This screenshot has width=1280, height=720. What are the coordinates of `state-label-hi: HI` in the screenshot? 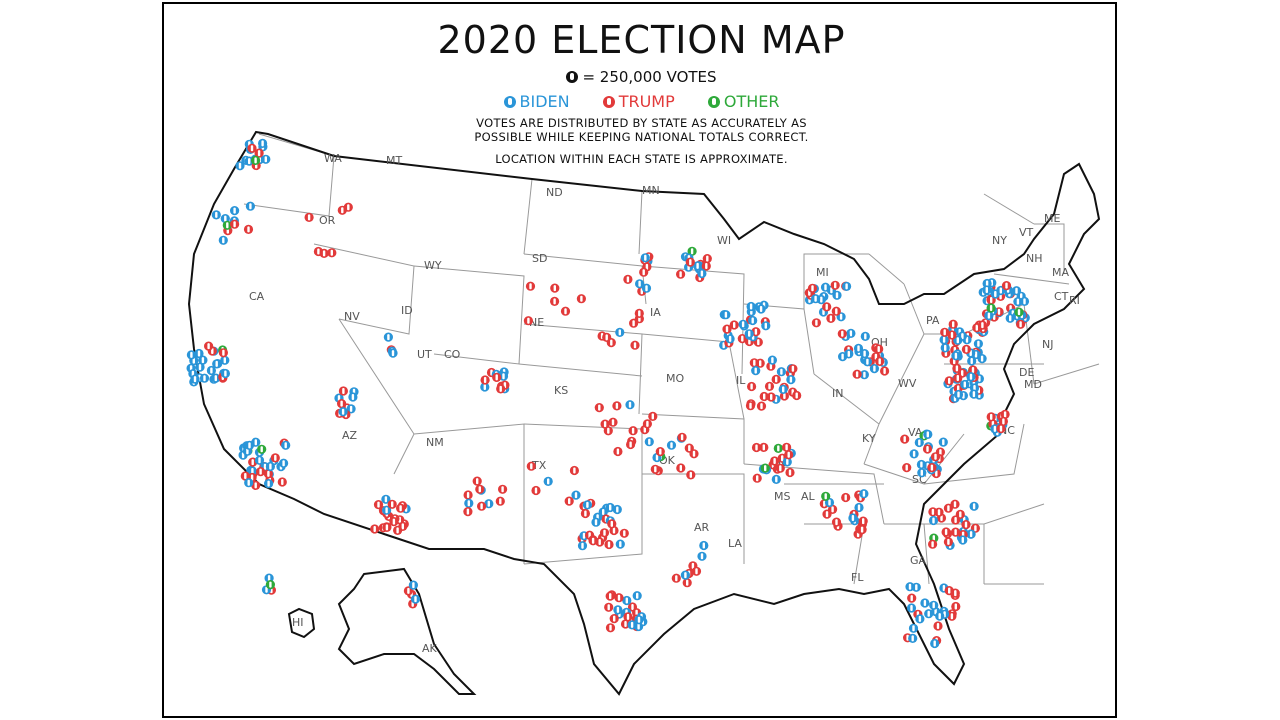 It's located at (298, 622).